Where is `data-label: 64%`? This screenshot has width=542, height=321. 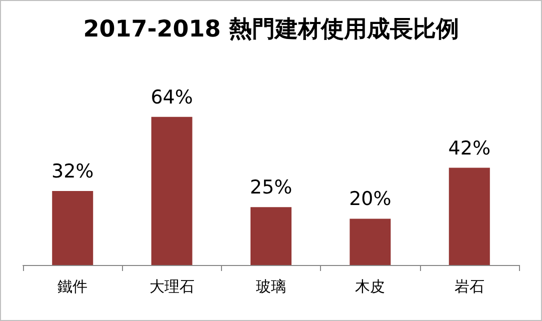
data-label: 64% is located at coordinates (171, 97).